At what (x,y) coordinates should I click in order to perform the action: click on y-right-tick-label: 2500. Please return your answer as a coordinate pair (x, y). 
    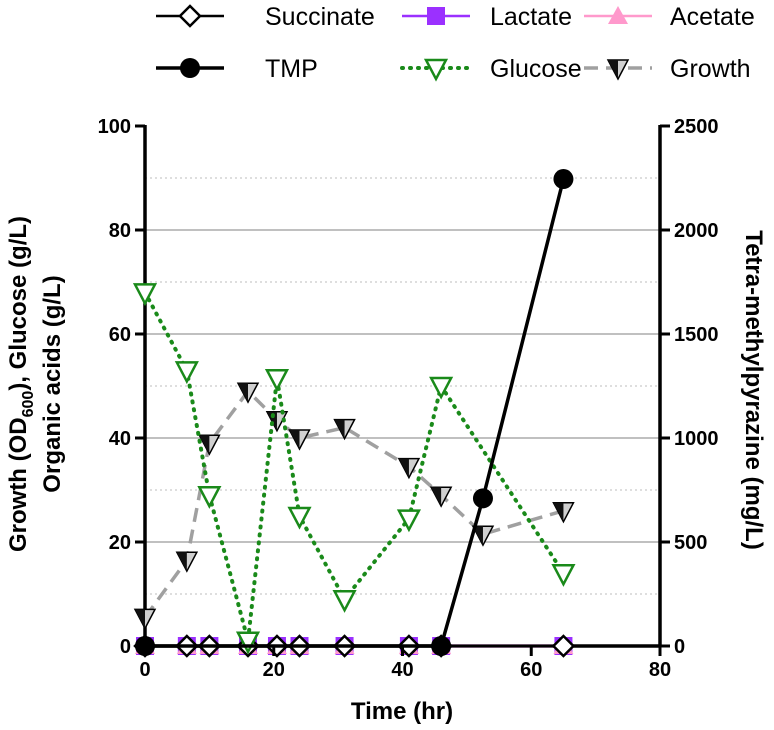
    Looking at the image, I should click on (696, 127).